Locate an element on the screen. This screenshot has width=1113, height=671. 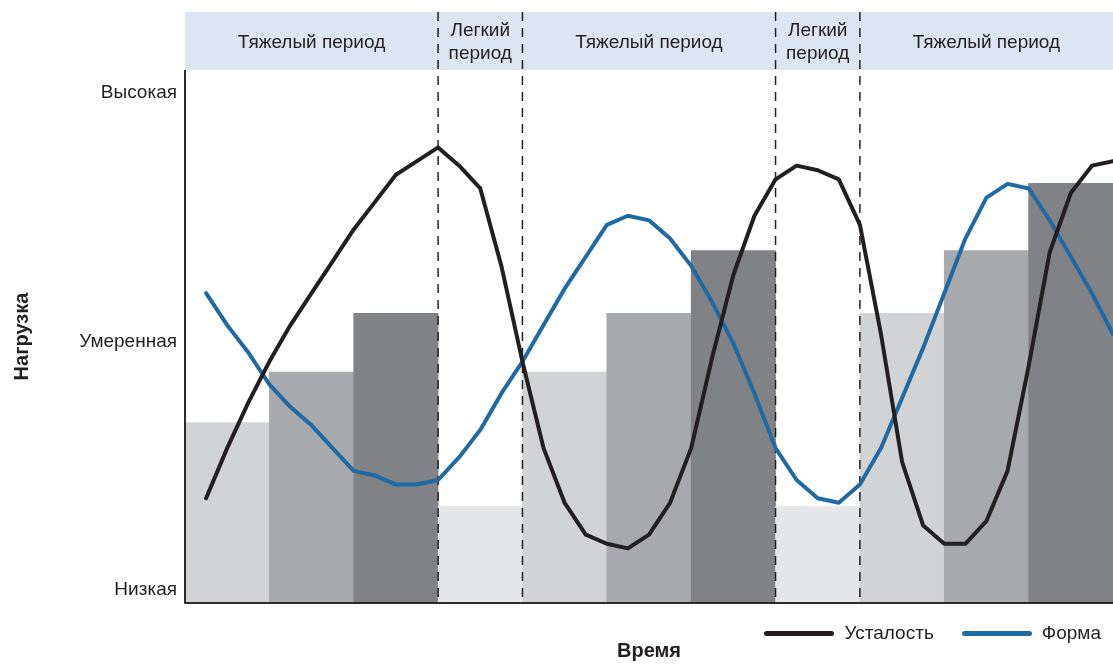
text: Умеренная is located at coordinates (128, 340).